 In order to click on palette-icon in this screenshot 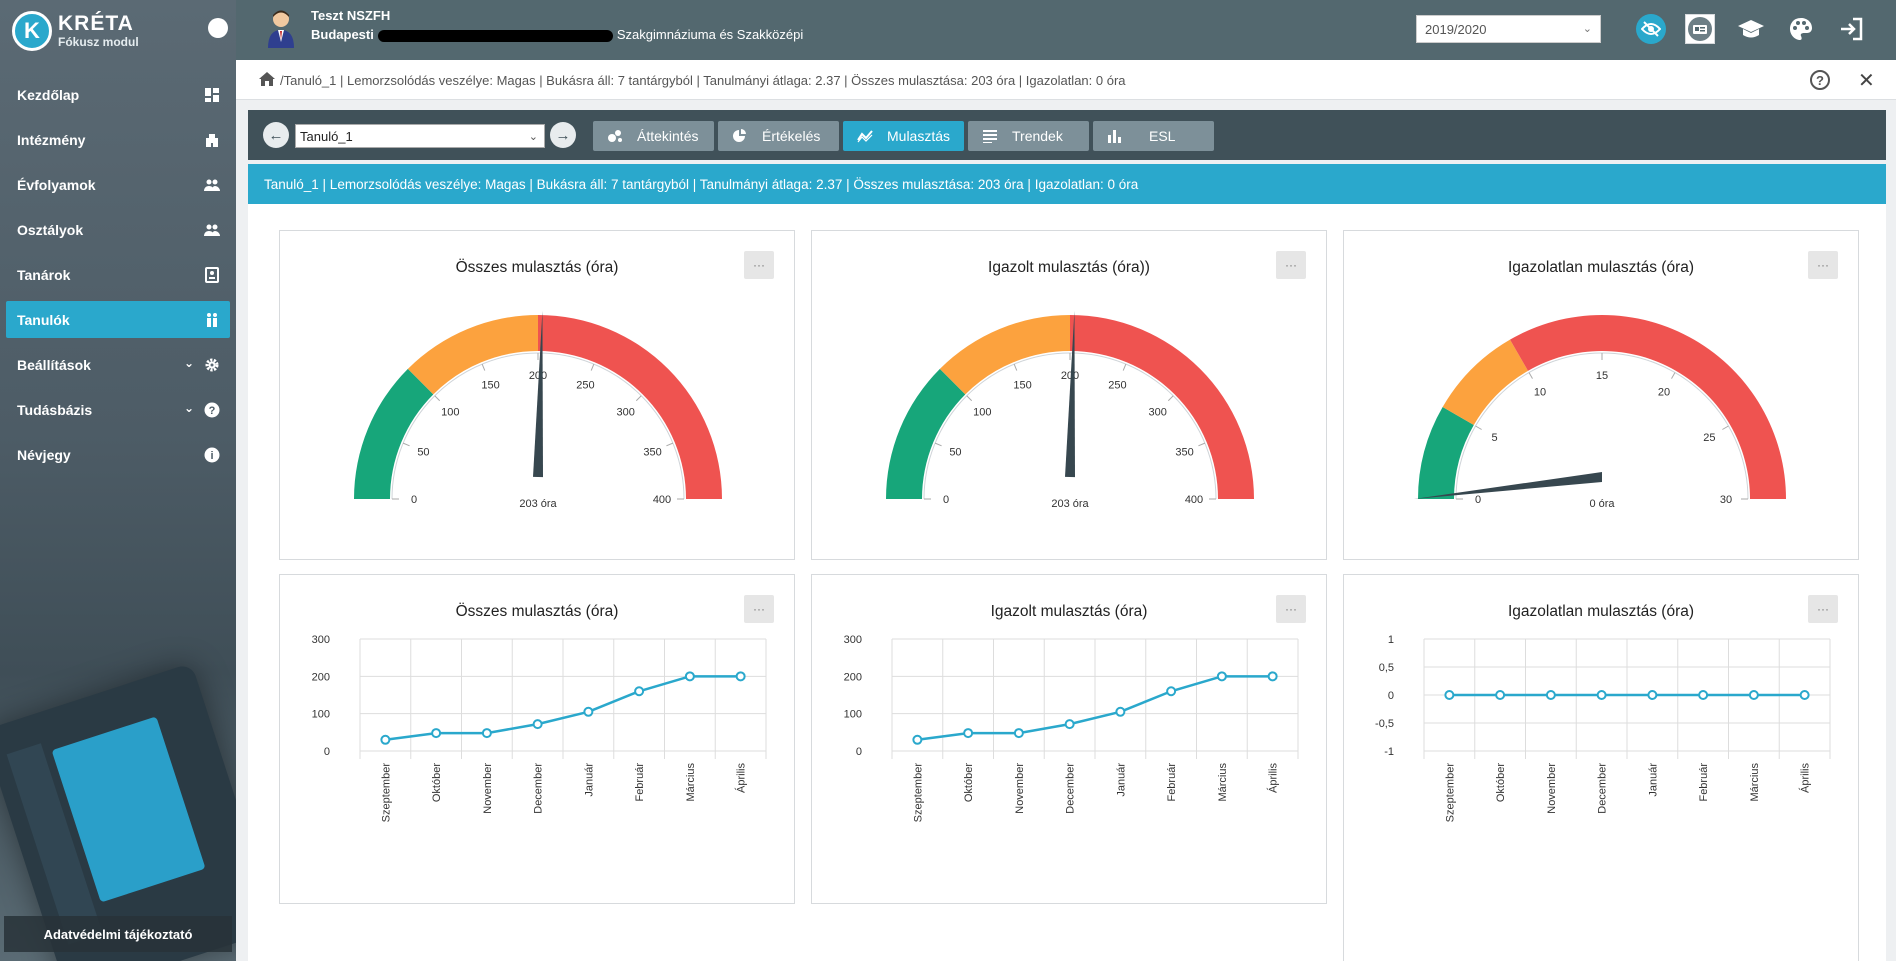, I will do `click(1801, 29)`.